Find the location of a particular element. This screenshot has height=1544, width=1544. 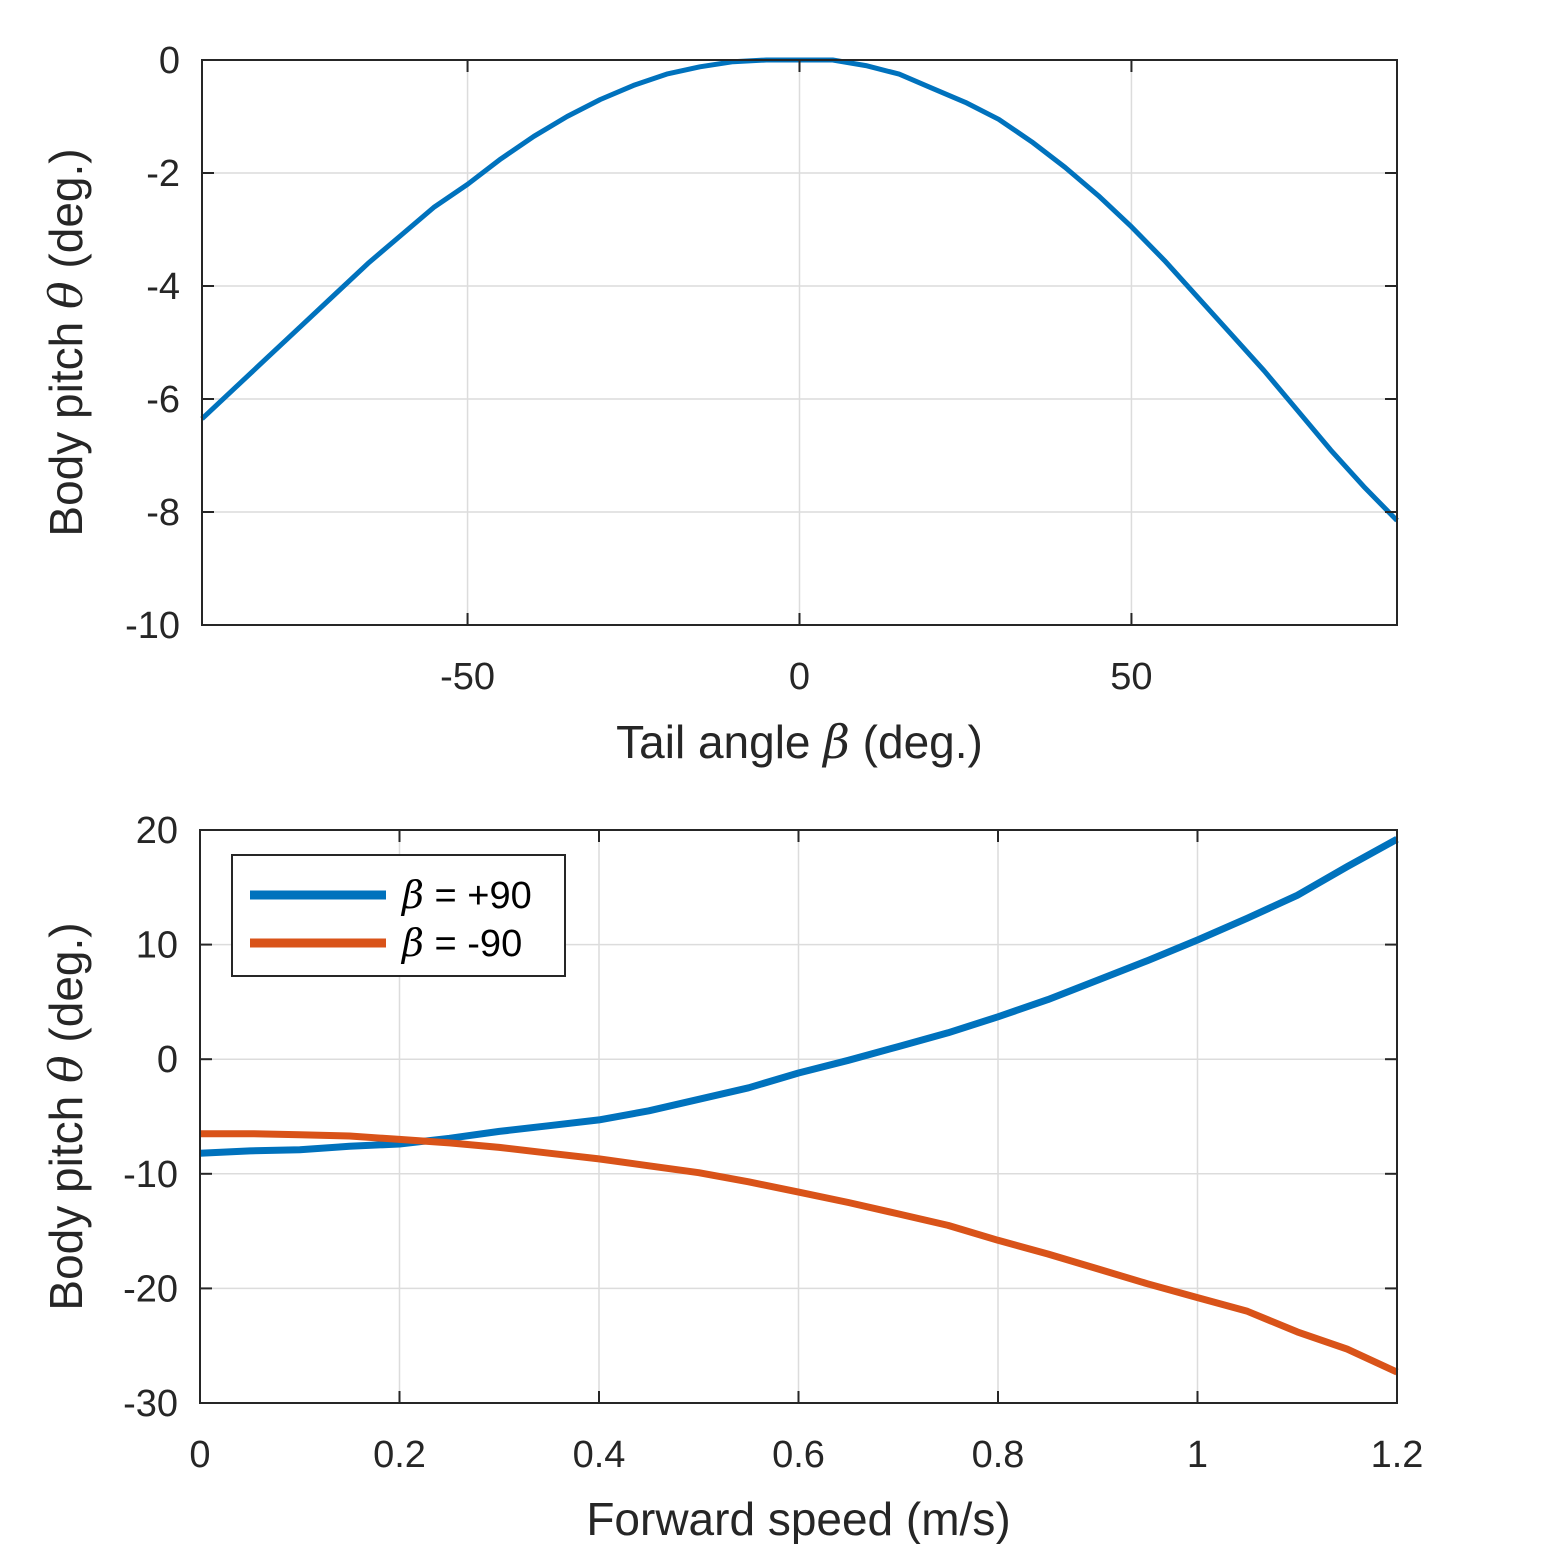

top-chart-y-tick-label: -2 is located at coordinates (163, 174).